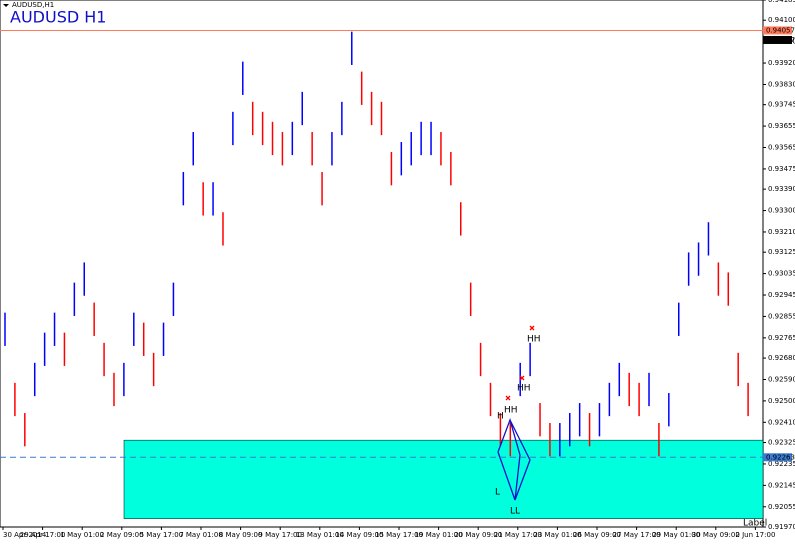 This screenshot has width=795, height=557. I want to click on symbol-label: AUDUSD,H1, so click(33, 5).